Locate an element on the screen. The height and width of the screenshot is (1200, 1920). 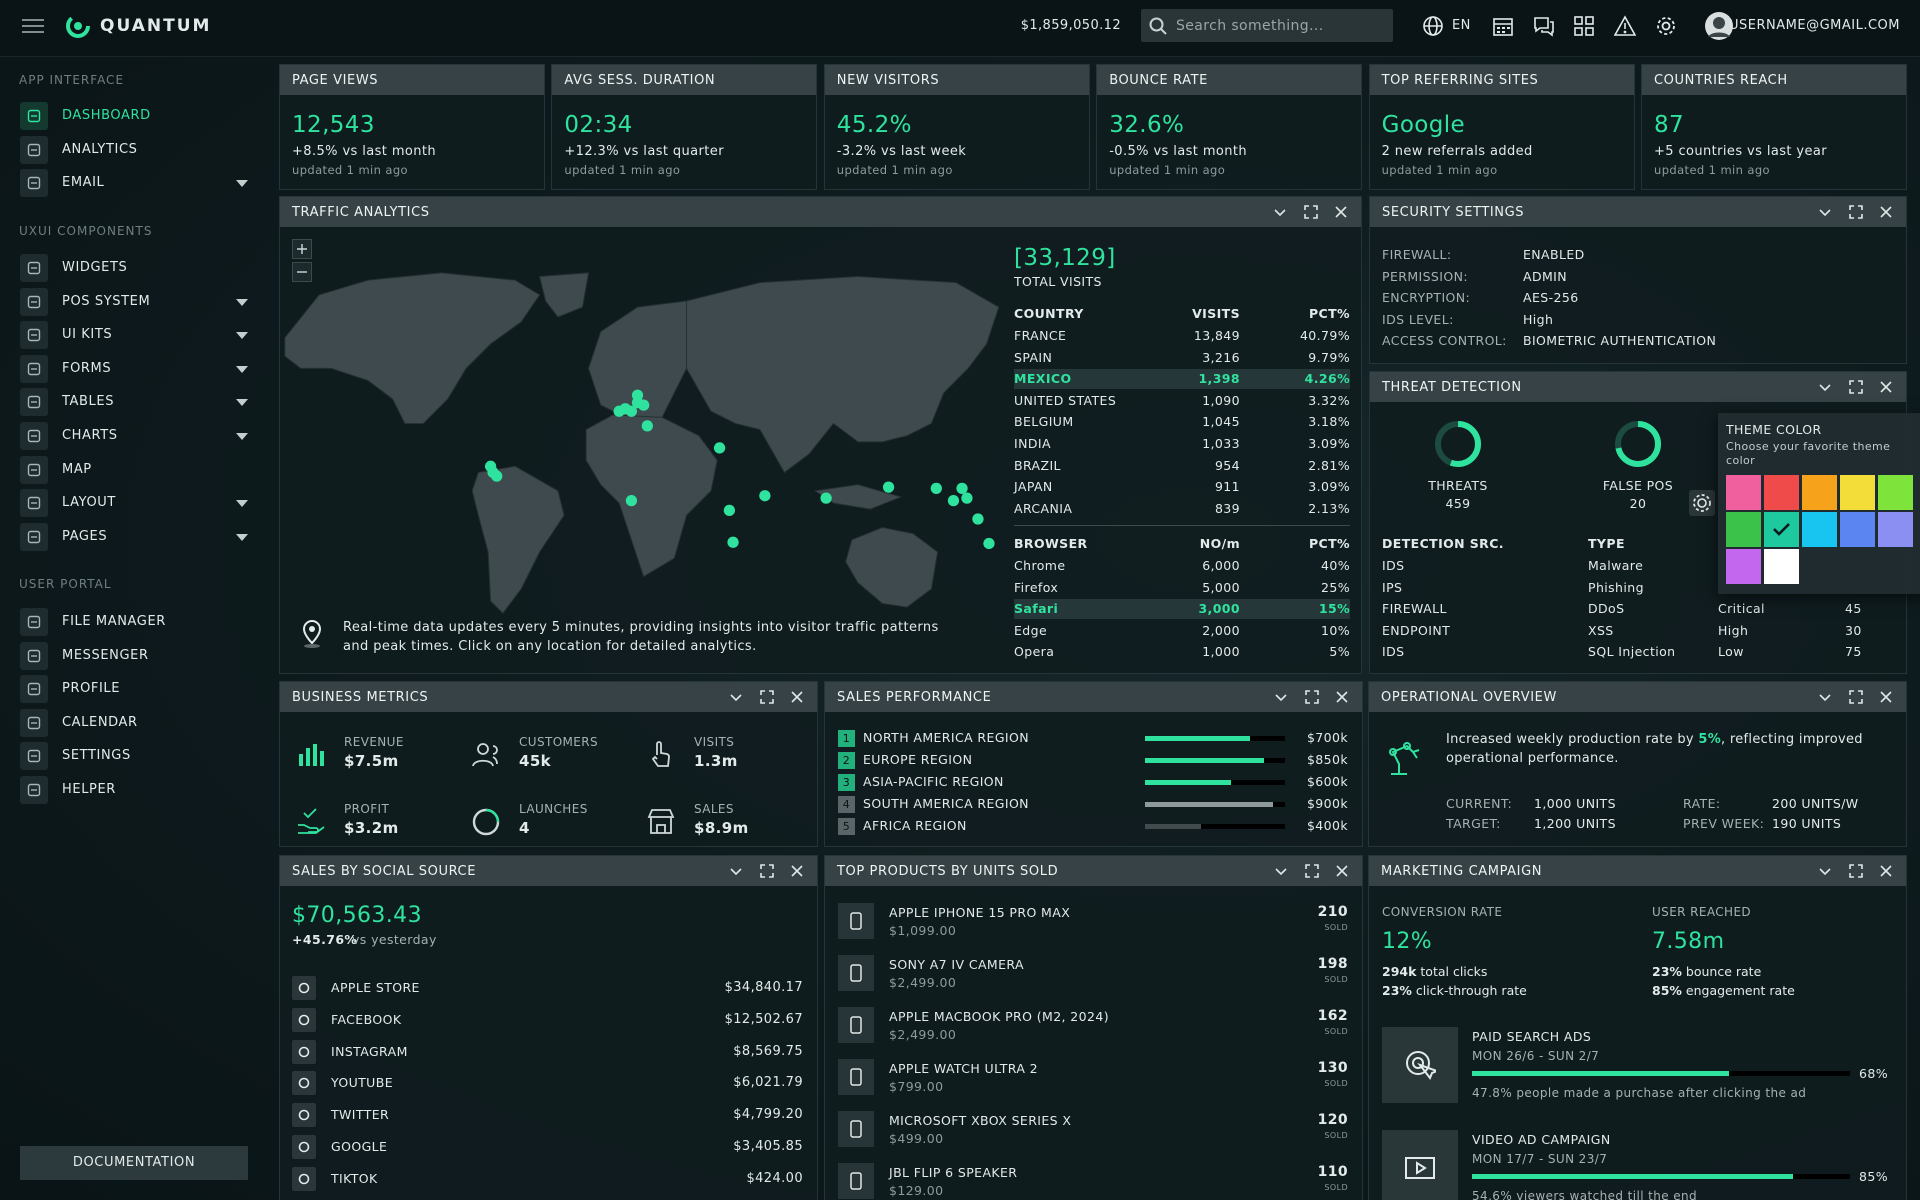
sidebar-item: FORMS is located at coordinates (86, 369).